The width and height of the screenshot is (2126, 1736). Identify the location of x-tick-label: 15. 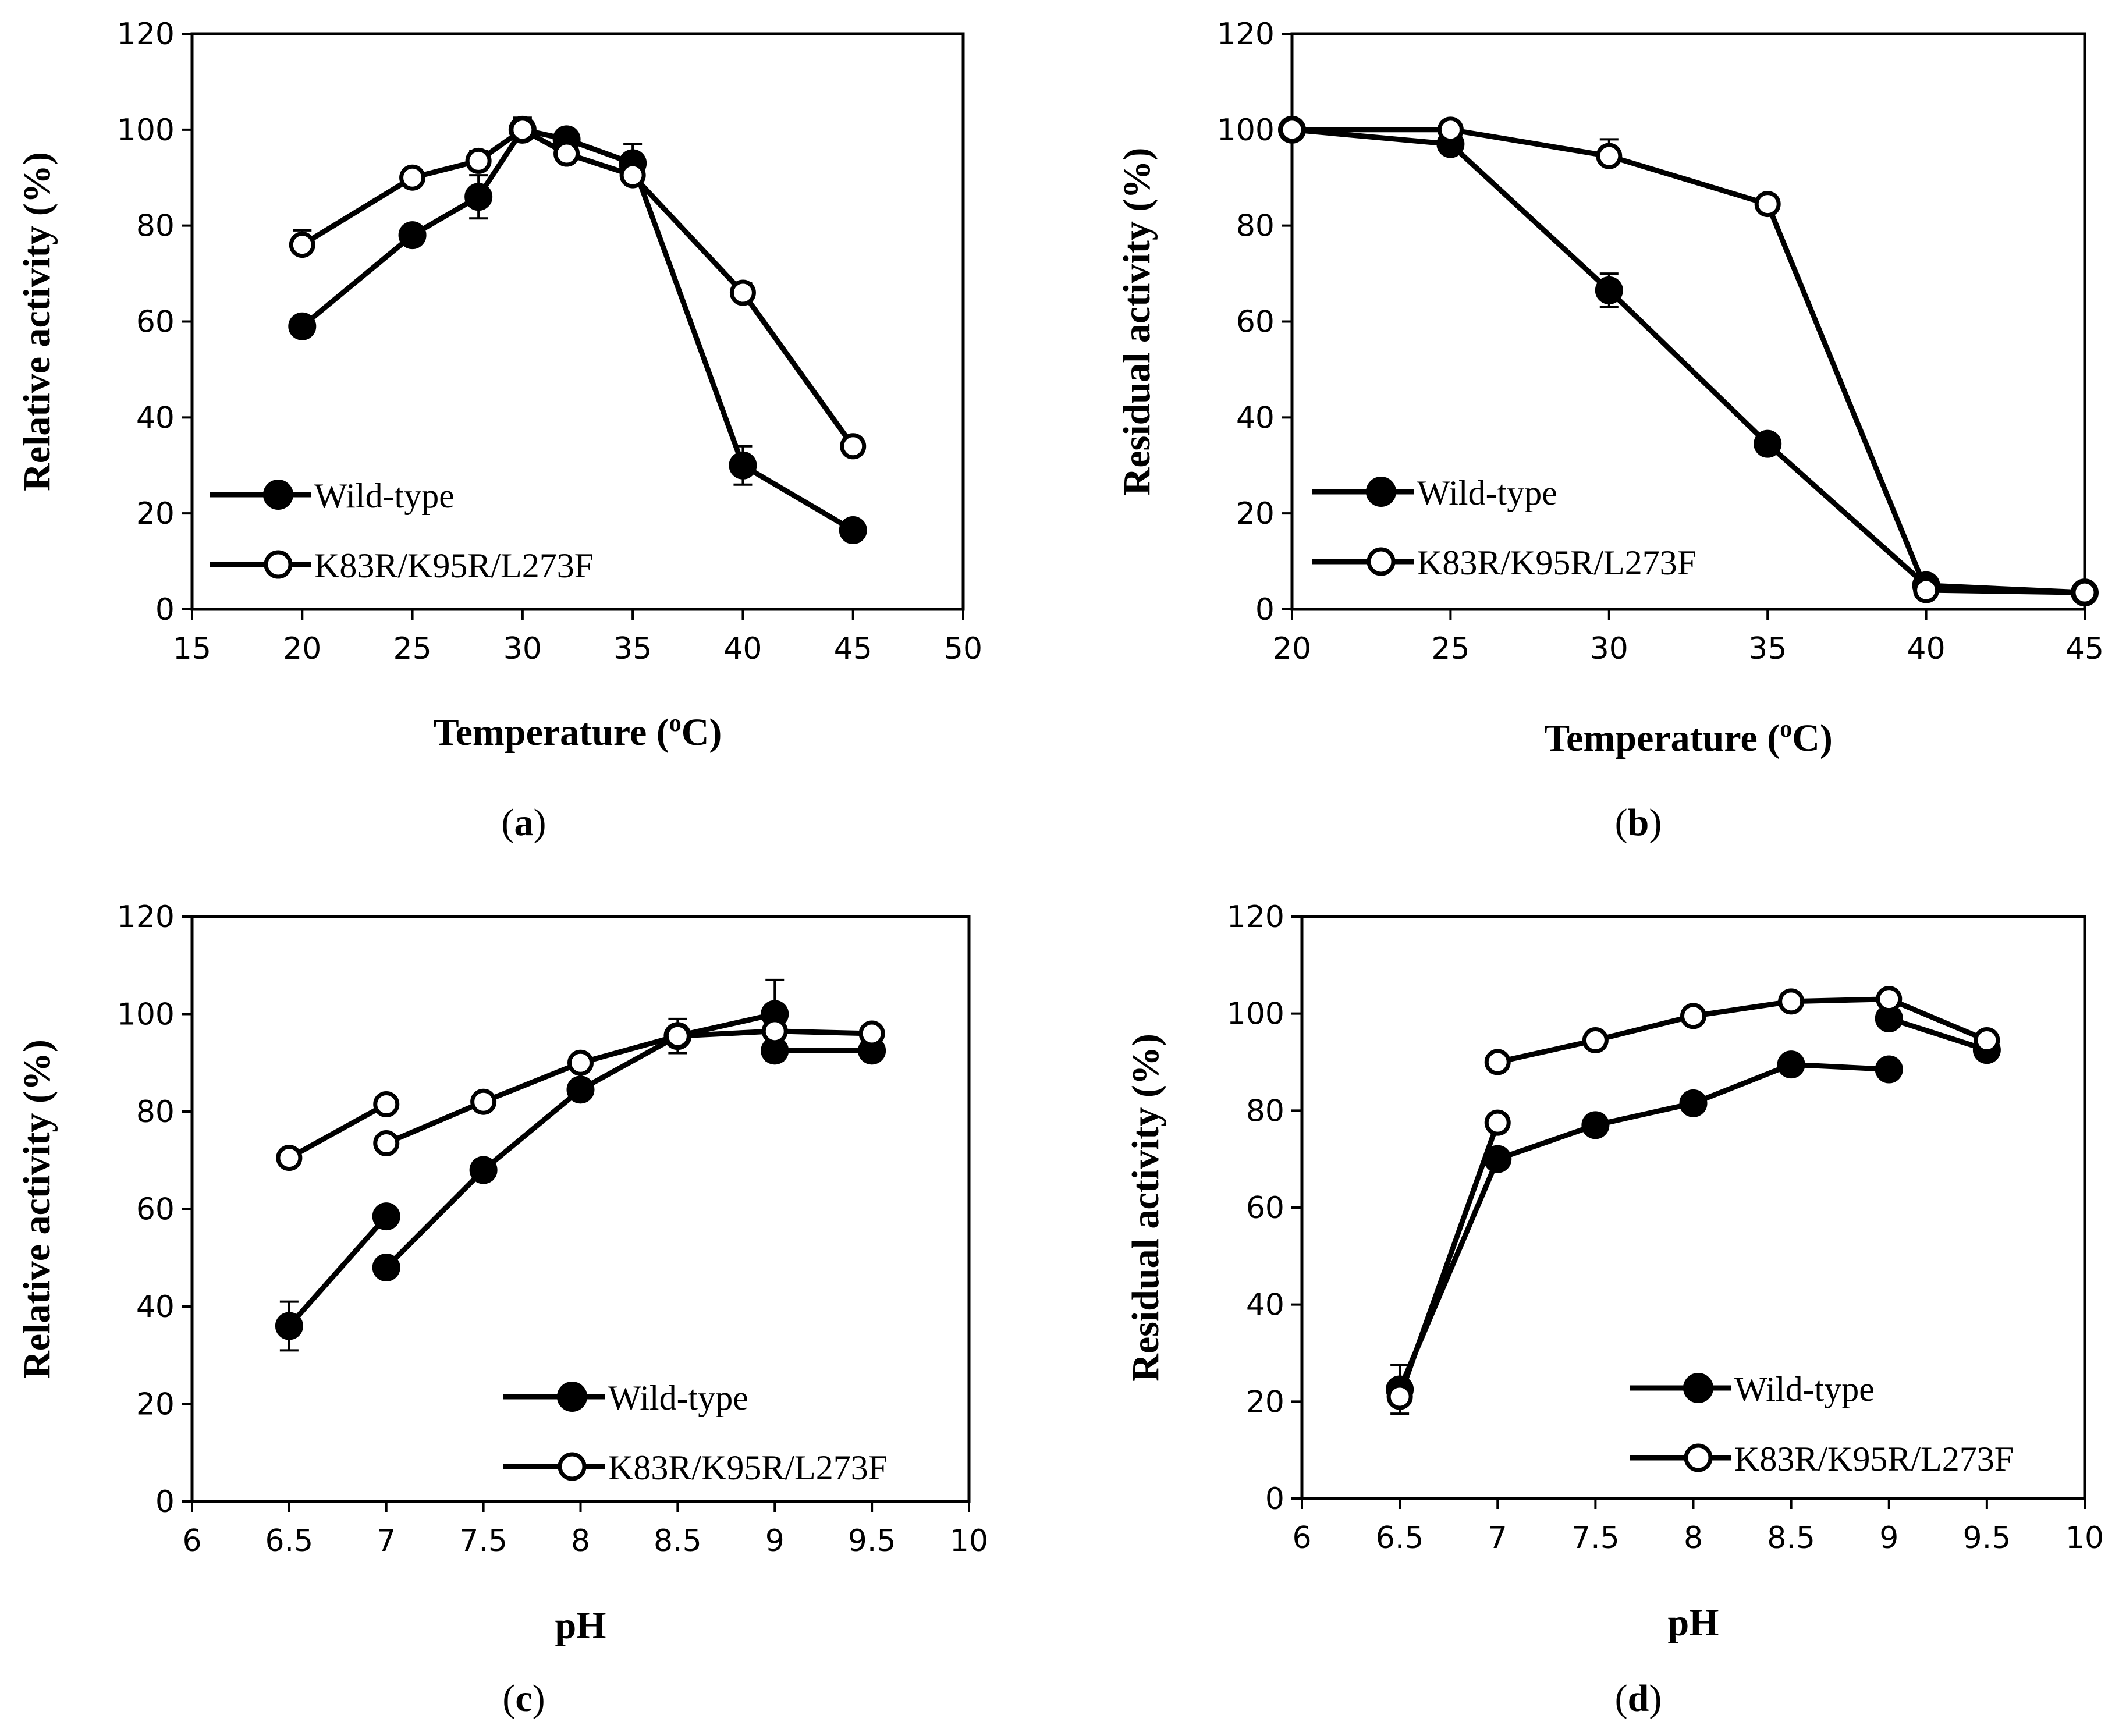
(192, 648).